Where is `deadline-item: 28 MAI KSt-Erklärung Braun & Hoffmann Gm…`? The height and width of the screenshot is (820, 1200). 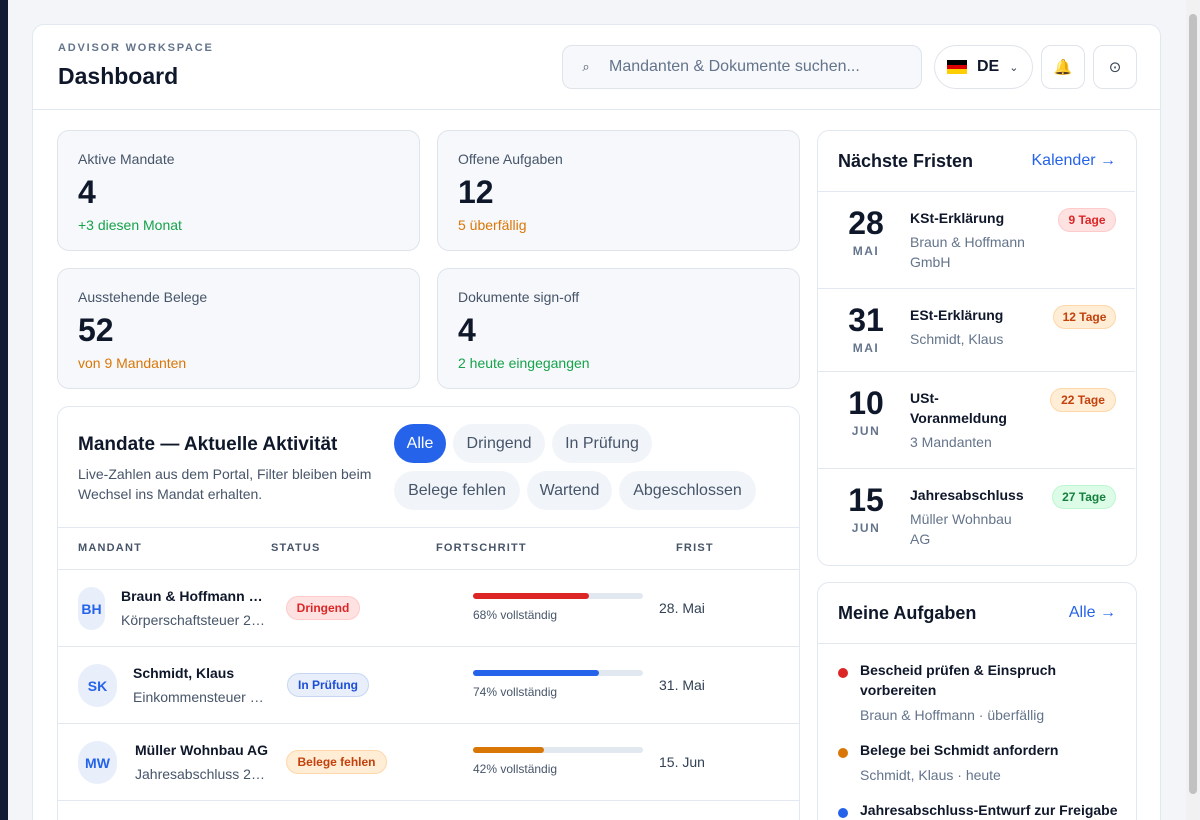
deadline-item: 28 MAI KSt-Erklärung Braun & Hoffmann Gm… is located at coordinates (976, 239).